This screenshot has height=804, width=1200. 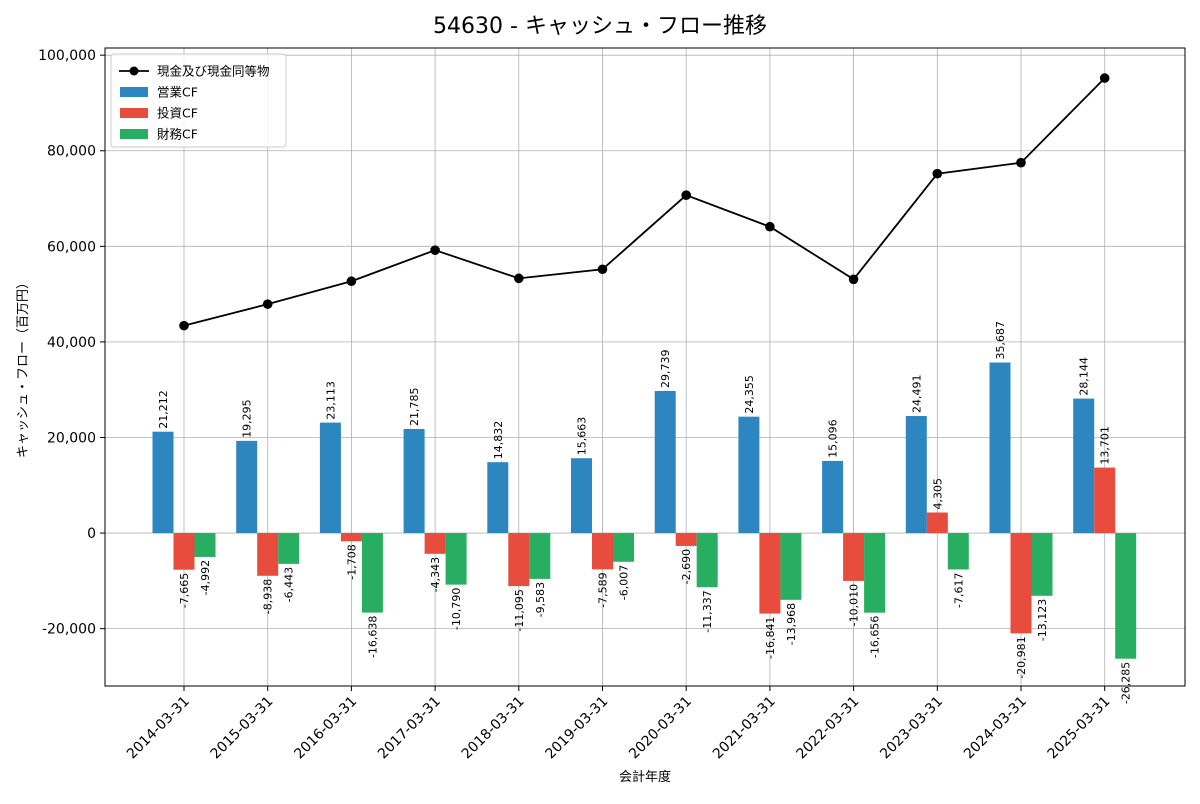 What do you see at coordinates (686, 566) in the screenshot?
I see `data-label-investing-cf: -2,690` at bounding box center [686, 566].